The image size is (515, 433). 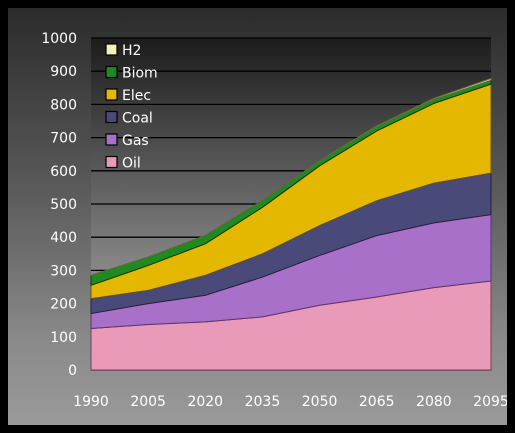 I want to click on x-tick-label: 2035, so click(x=263, y=402).